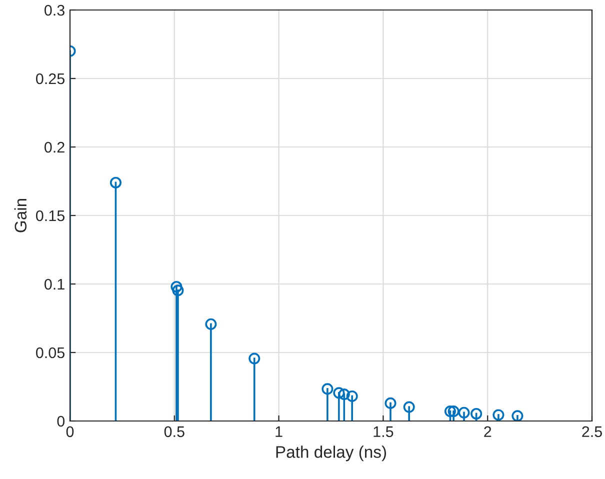 The height and width of the screenshot is (479, 605). I want to click on x-tick-label: 0.5, so click(174, 432).